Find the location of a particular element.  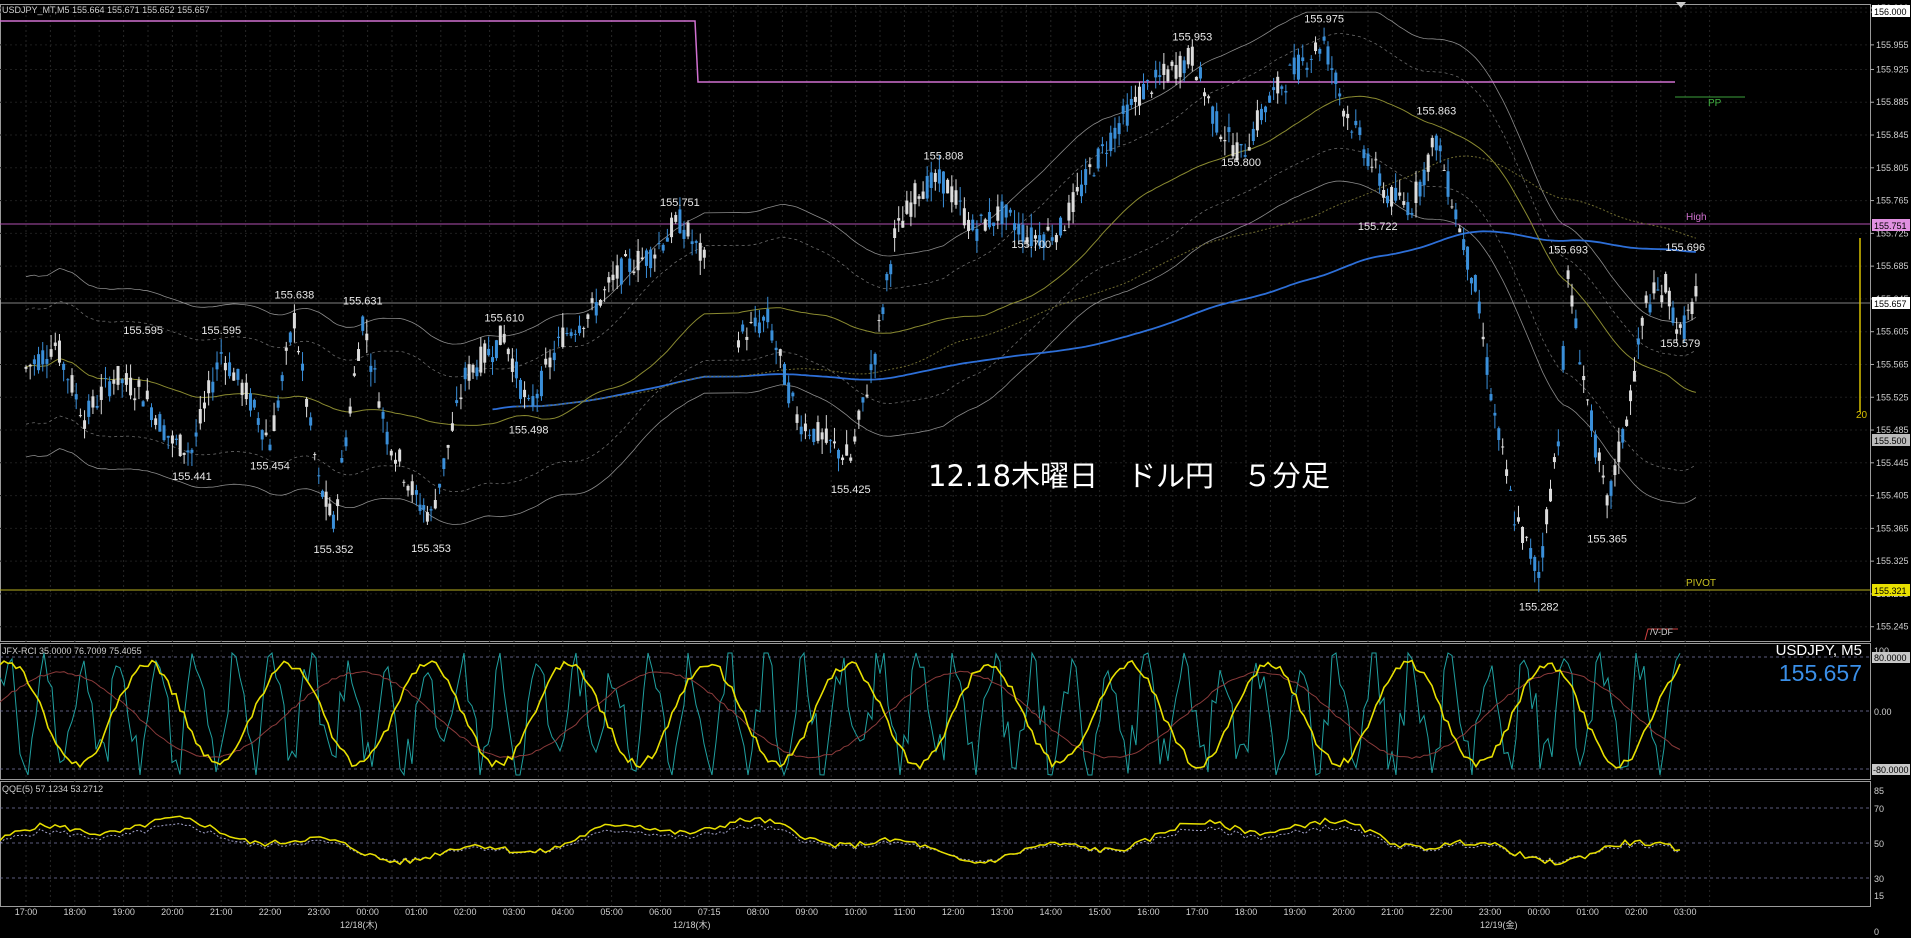

price-annotation: 155.352 is located at coordinates (334, 550).